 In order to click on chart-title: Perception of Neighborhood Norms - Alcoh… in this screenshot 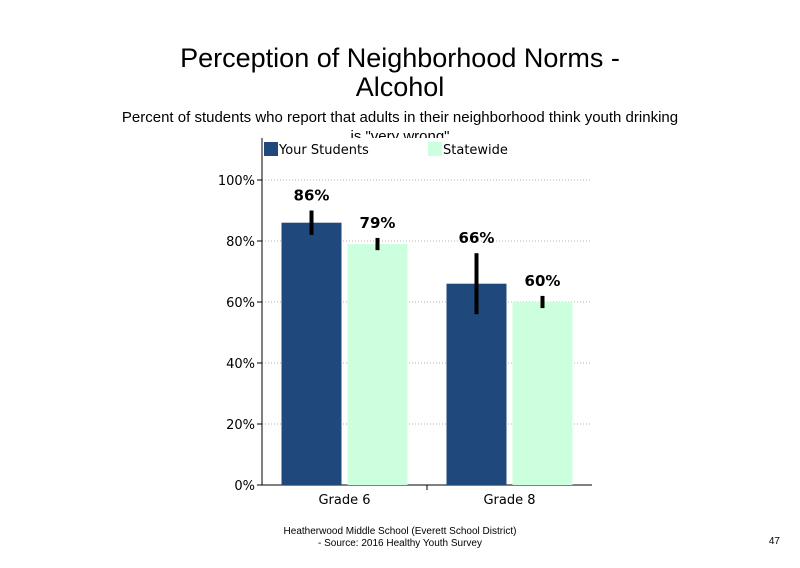, I will do `click(400, 73)`.